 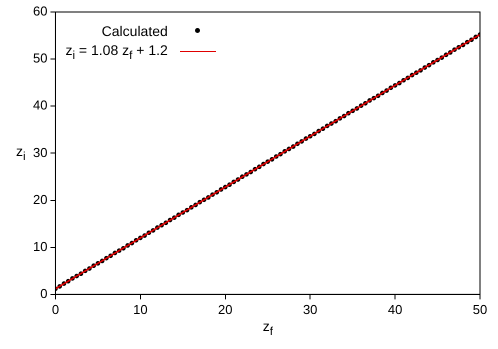 What do you see at coordinates (40, 58) in the screenshot?
I see `y-tick-label: 50` at bounding box center [40, 58].